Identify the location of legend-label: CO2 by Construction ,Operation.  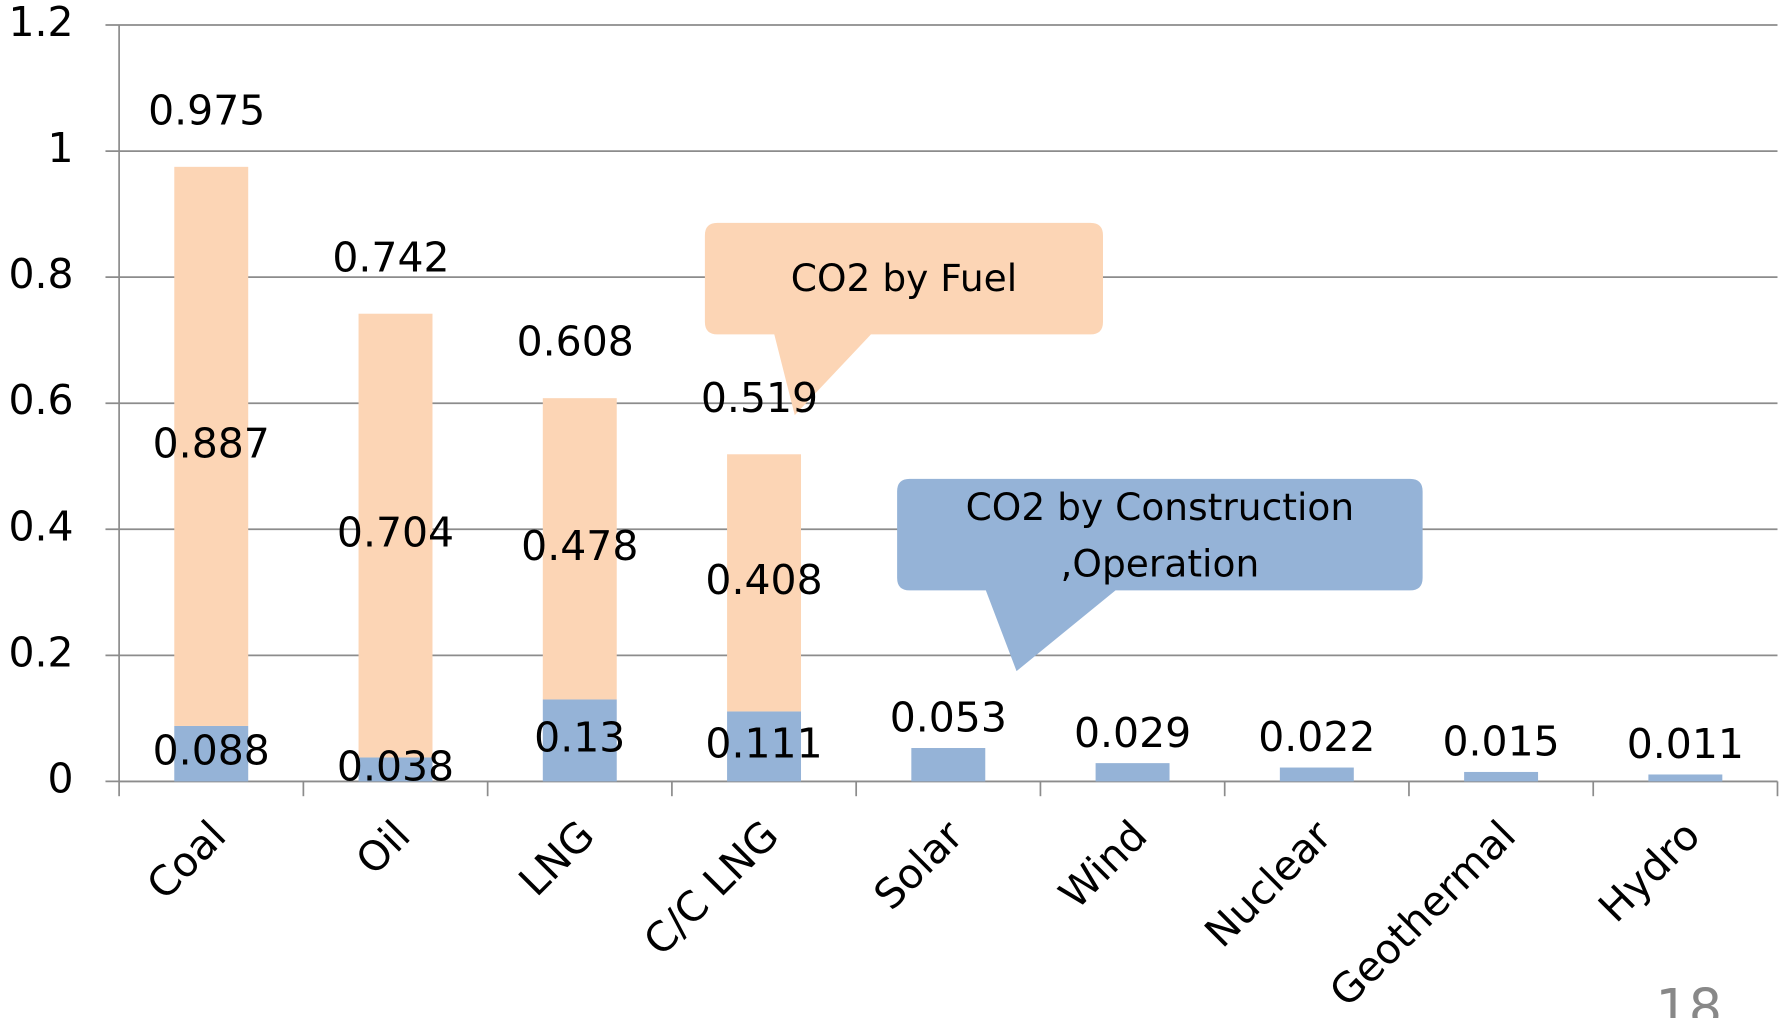
(1160, 535).